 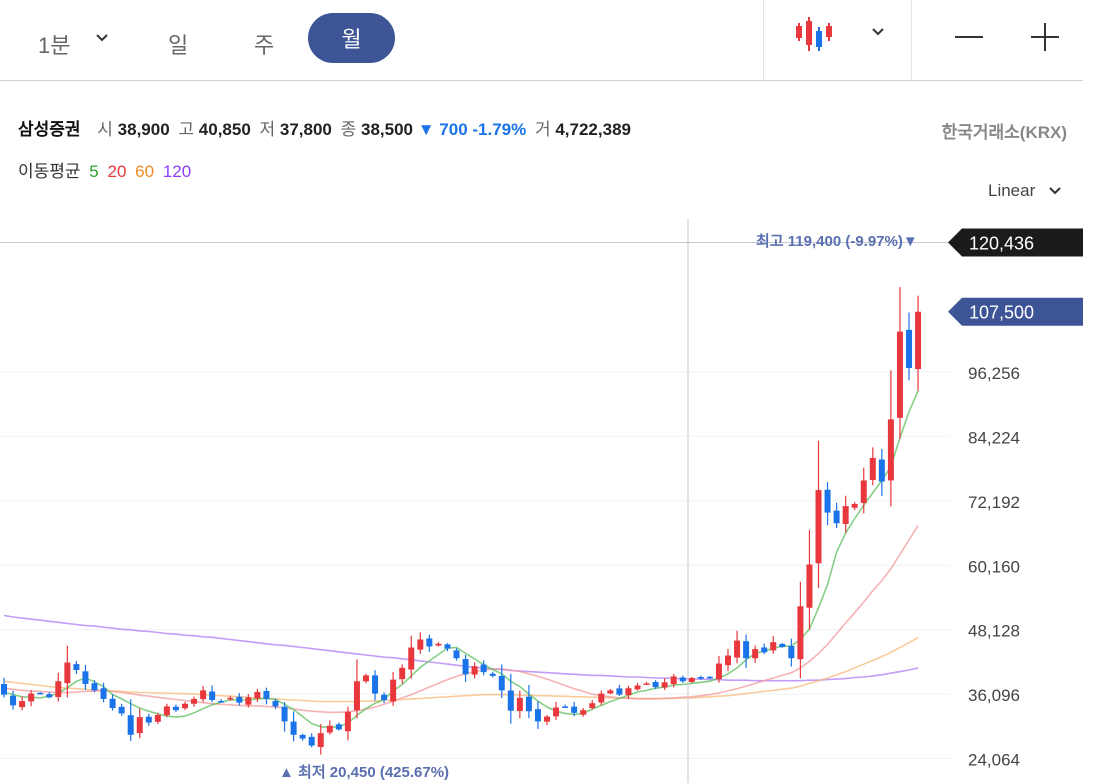 I want to click on tab-month: 월, so click(x=351, y=38).